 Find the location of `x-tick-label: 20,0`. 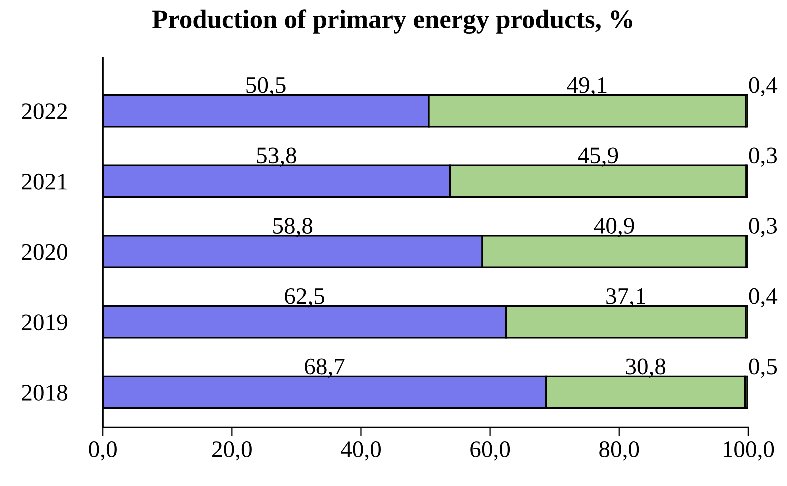

x-tick-label: 20,0 is located at coordinates (232, 451).